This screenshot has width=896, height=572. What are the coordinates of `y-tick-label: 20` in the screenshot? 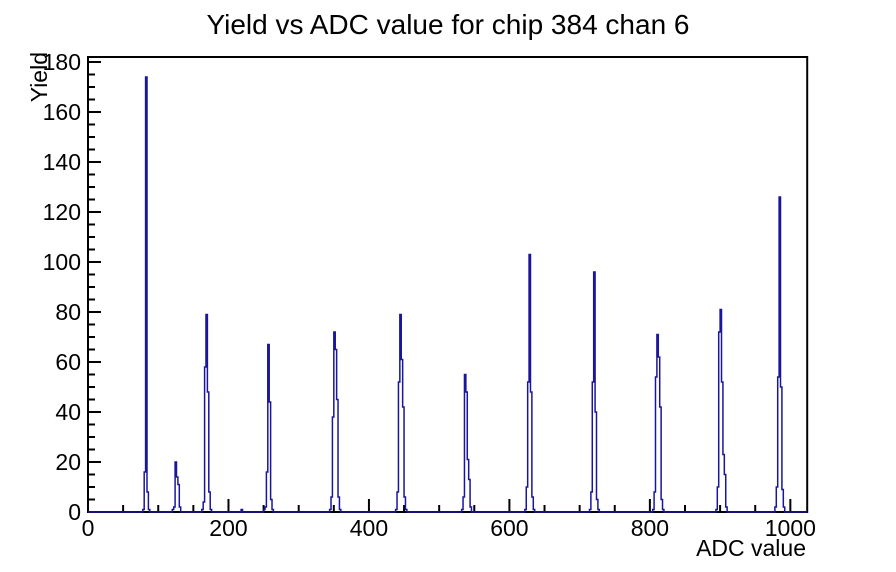 It's located at (68, 462).